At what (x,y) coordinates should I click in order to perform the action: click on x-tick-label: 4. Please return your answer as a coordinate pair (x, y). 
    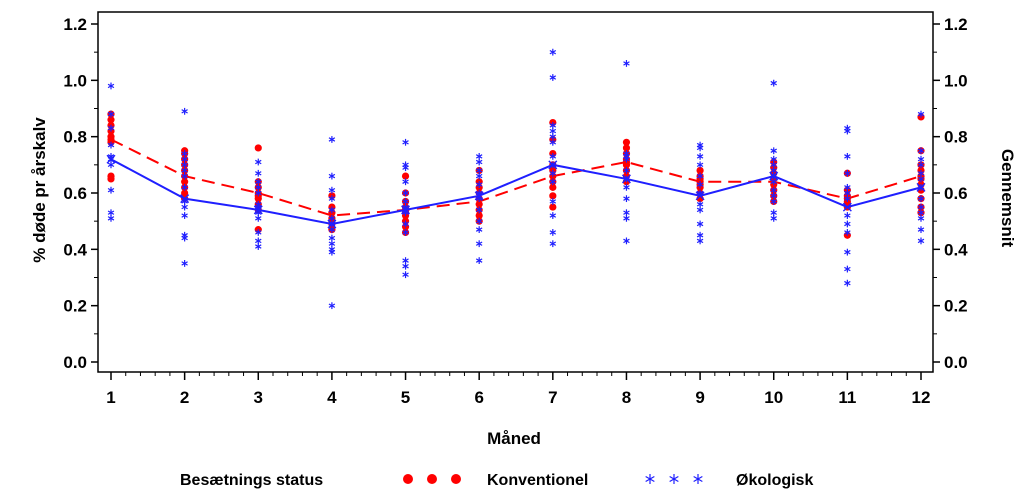
    Looking at the image, I should click on (332, 397).